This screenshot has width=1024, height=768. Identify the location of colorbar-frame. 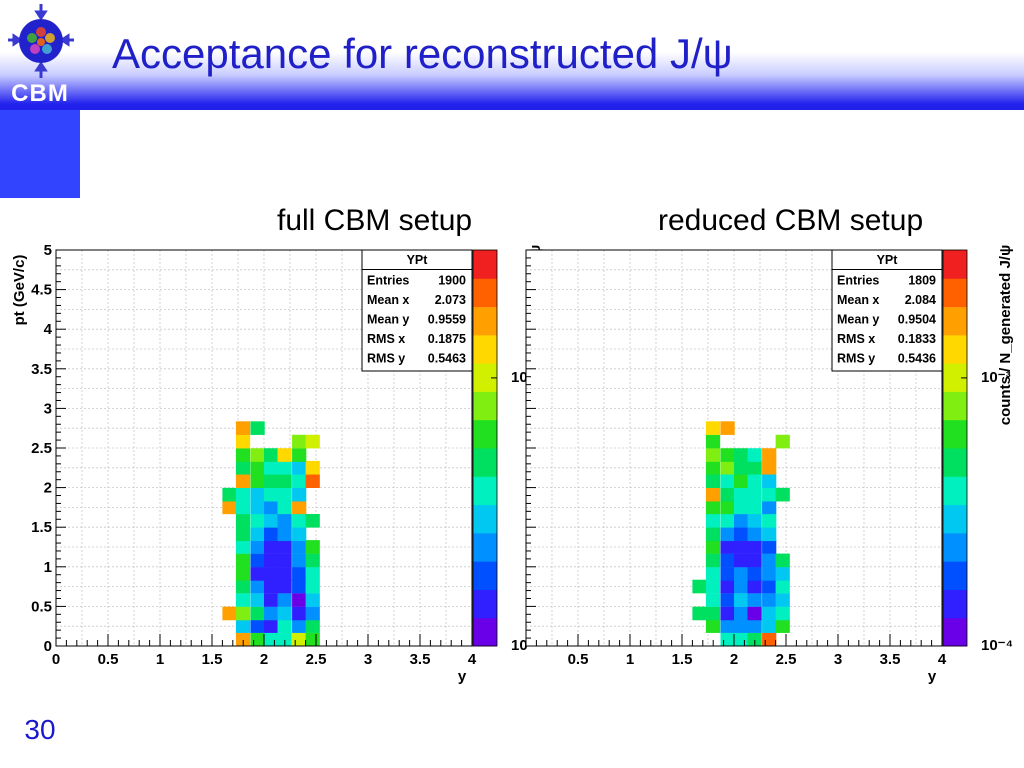
(955, 448).